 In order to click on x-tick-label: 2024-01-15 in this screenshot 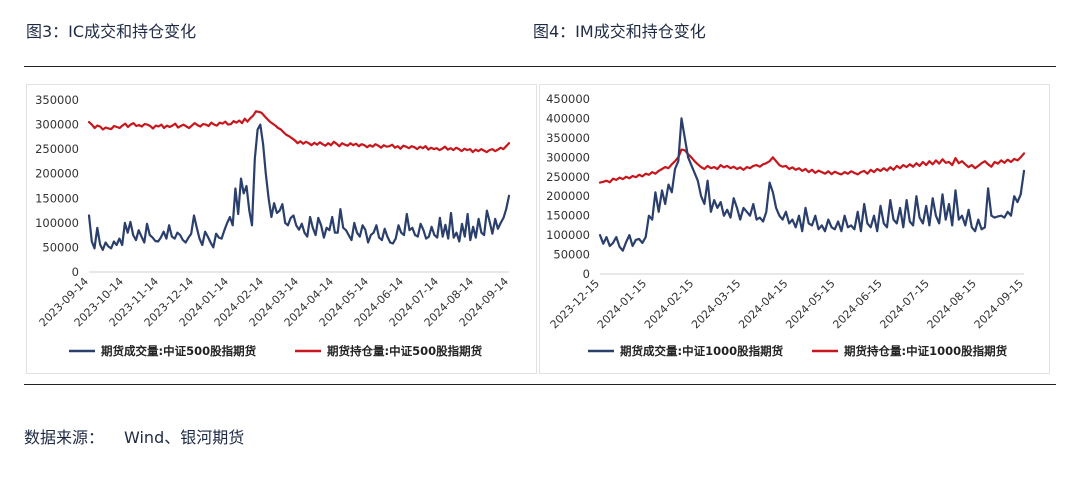, I will do `click(622, 304)`.